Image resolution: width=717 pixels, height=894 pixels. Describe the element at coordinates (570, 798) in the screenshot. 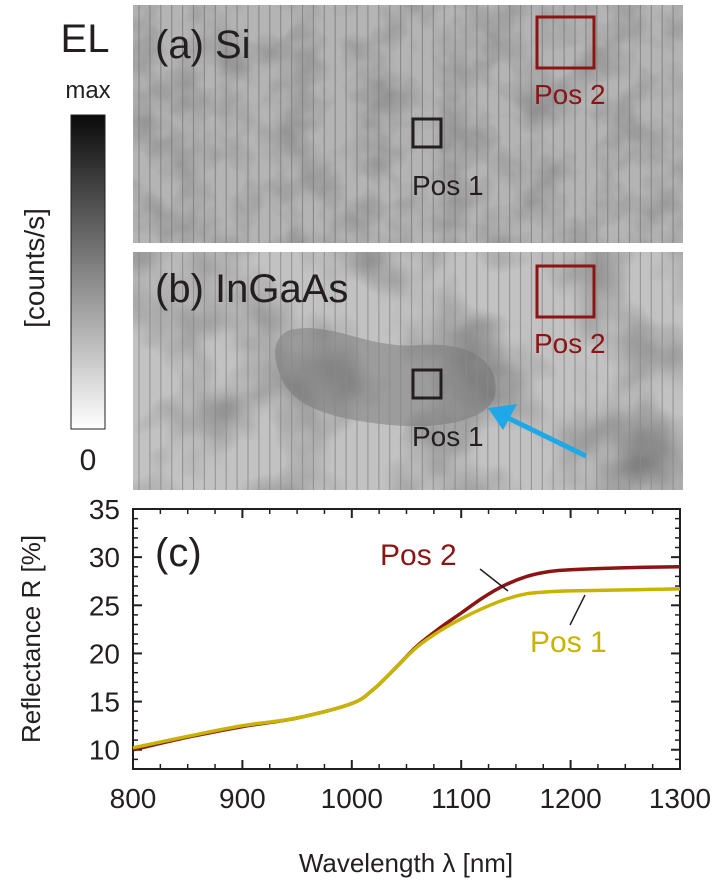

I see `x-tick-label: 1200` at that location.